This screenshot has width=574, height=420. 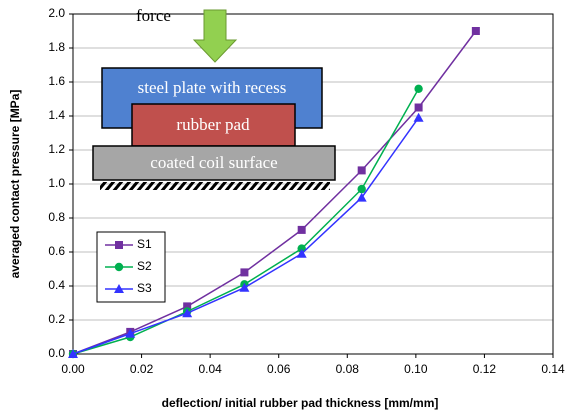 What do you see at coordinates (15, 184) in the screenshot?
I see `y-axis-title: averaged contact pressure [MPa]` at bounding box center [15, 184].